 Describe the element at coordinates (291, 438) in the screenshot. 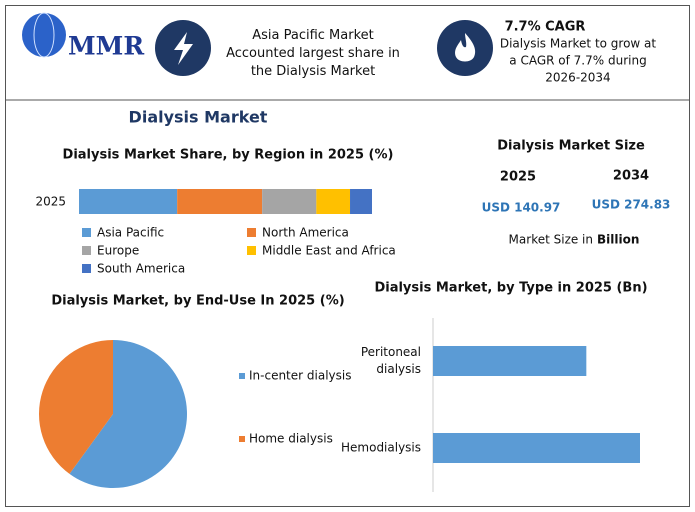

I see `legend-label: Home dialysis` at that location.